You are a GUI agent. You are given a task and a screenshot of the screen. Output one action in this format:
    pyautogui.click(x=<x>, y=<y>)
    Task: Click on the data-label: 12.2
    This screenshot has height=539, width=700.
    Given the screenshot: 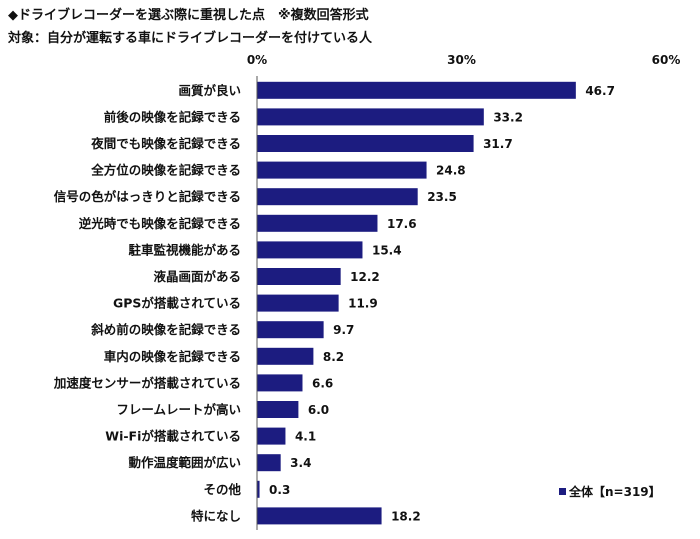 What is the action you would take?
    pyautogui.click(x=365, y=277)
    